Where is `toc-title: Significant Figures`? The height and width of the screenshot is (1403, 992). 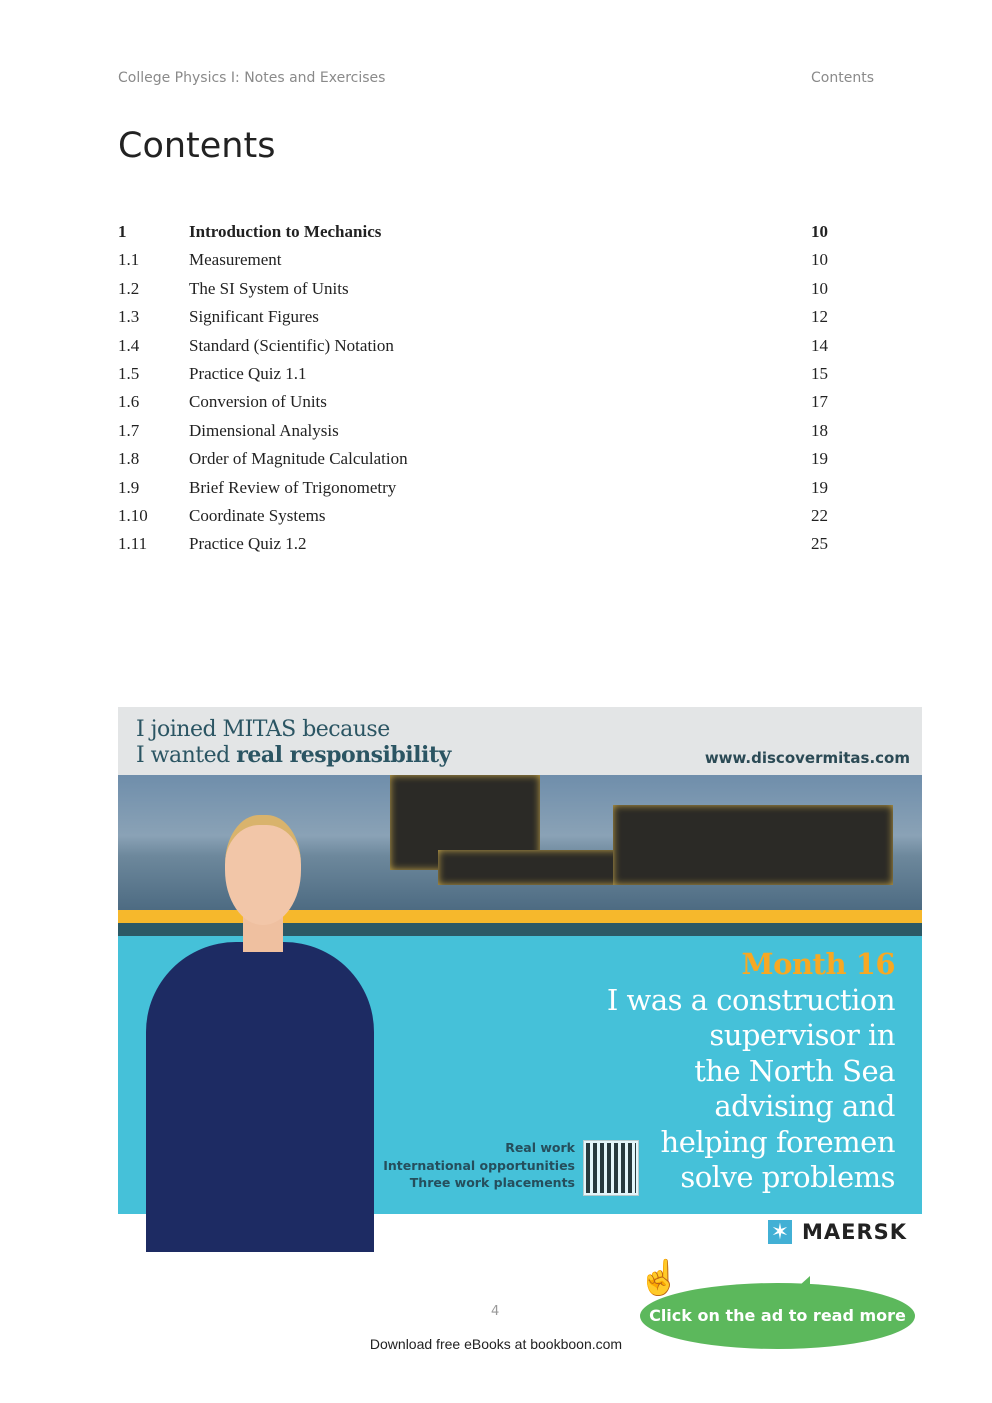
toc-title: Significant Figures is located at coordinates (254, 317).